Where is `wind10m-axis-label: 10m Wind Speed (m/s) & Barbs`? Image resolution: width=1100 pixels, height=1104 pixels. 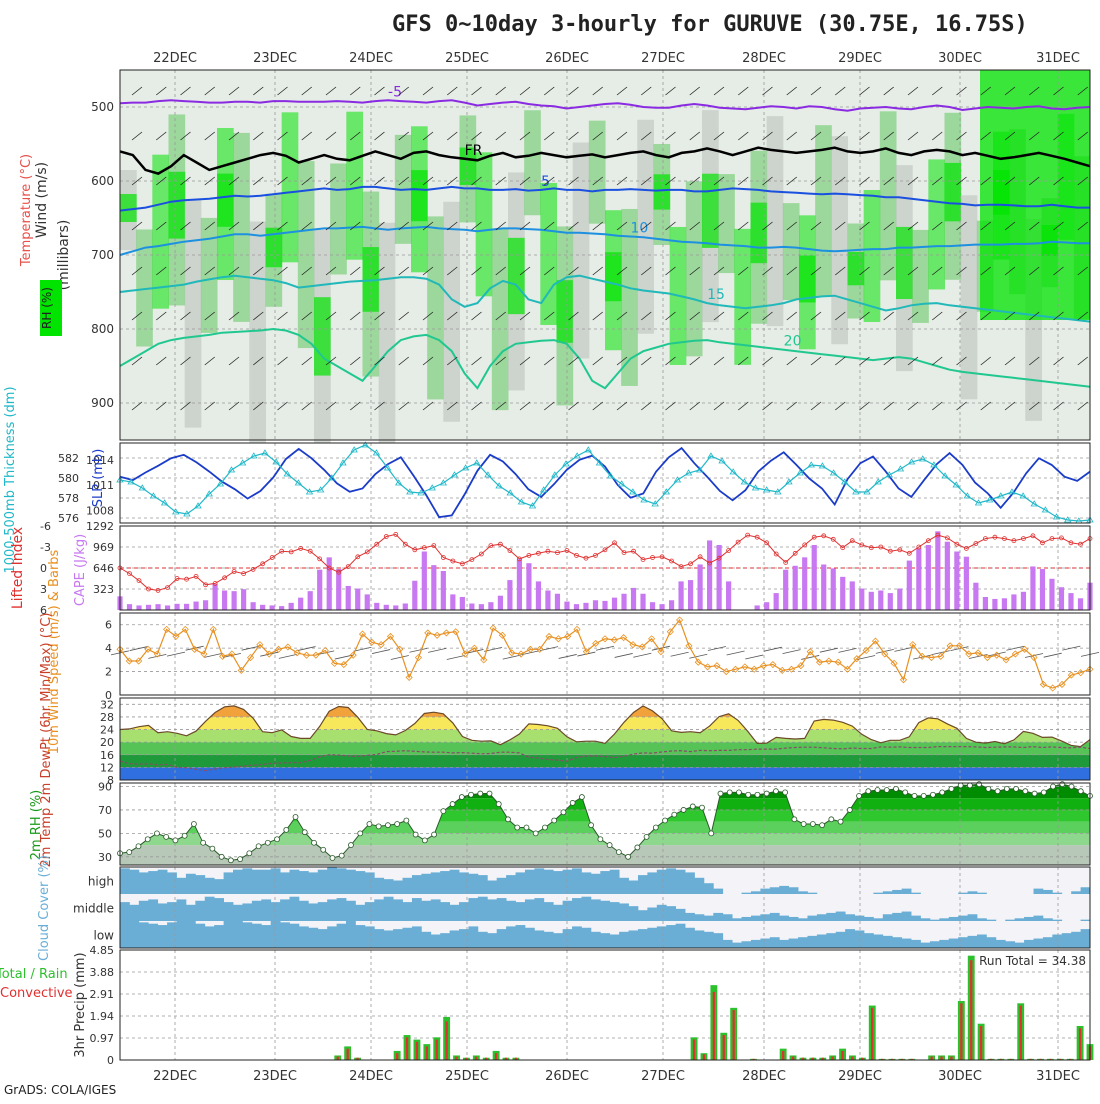
wind10m-axis-label: 10m Wind Speed (m/s) & Barbs is located at coordinates (54, 651).